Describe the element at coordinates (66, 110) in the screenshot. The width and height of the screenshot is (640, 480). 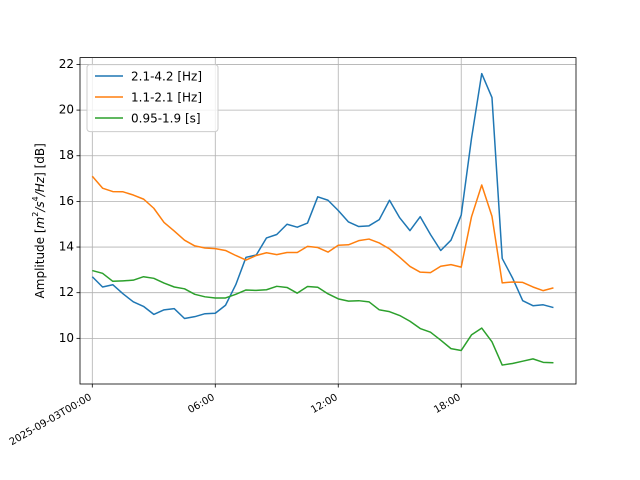
I see `y-tick-label: 20` at that location.